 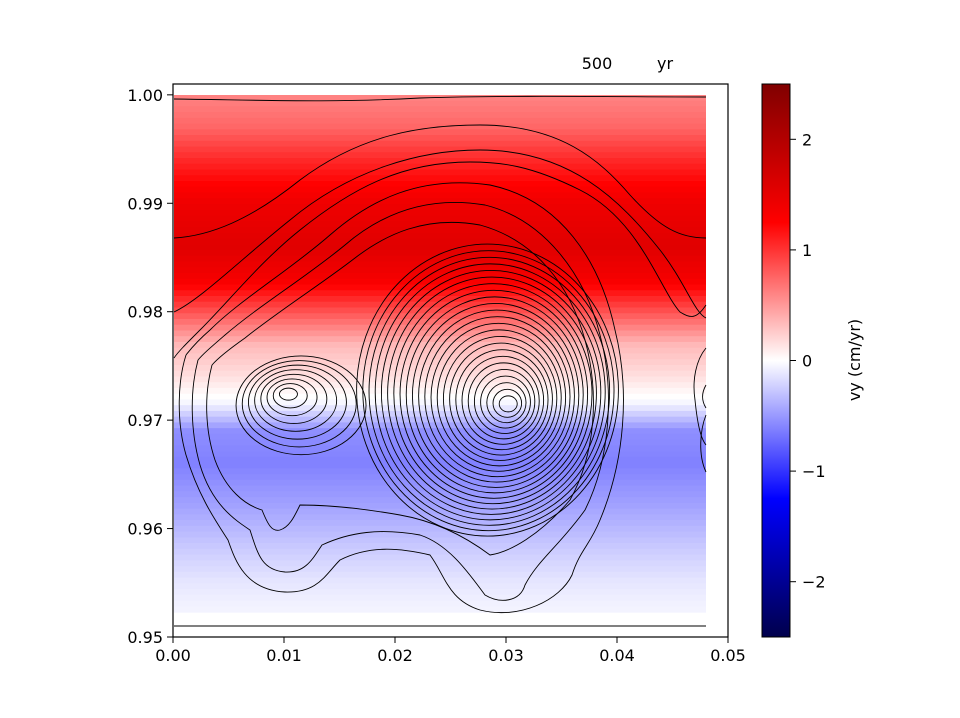 What do you see at coordinates (284, 655) in the screenshot?
I see `x-tick-label: 0.01` at bounding box center [284, 655].